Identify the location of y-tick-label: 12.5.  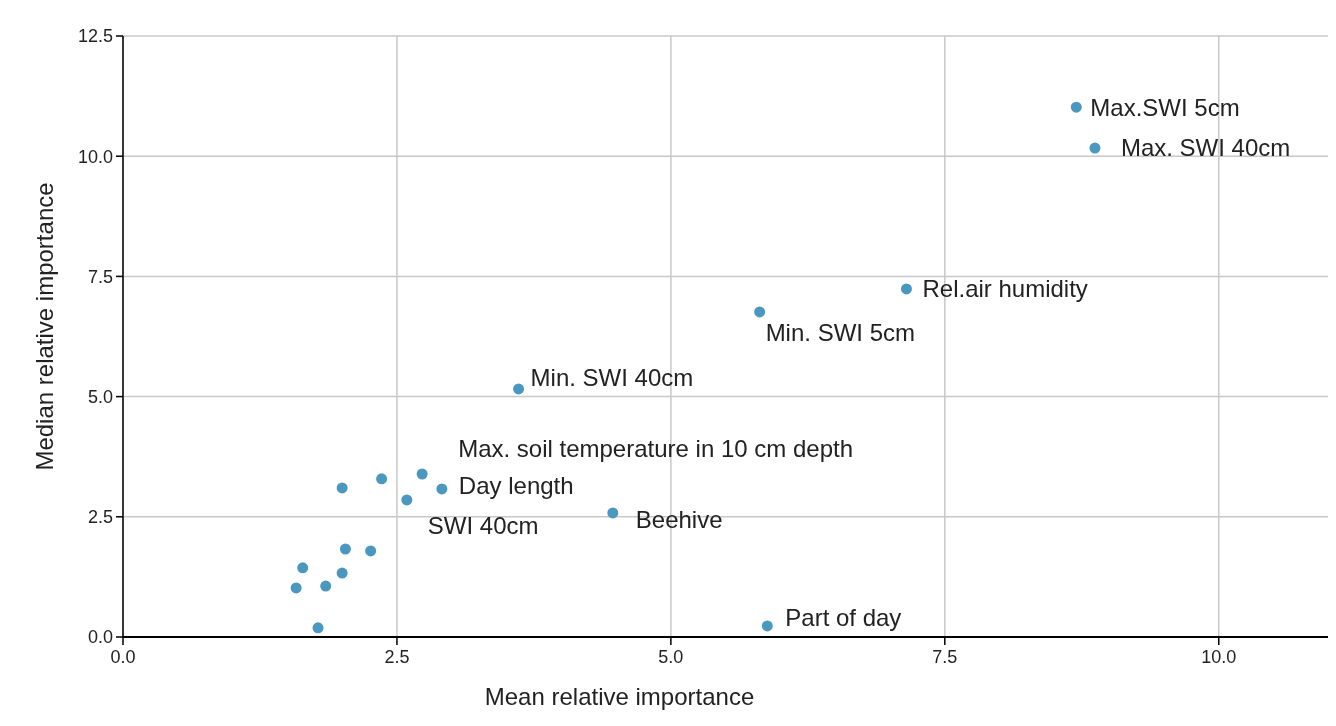
(95, 36).